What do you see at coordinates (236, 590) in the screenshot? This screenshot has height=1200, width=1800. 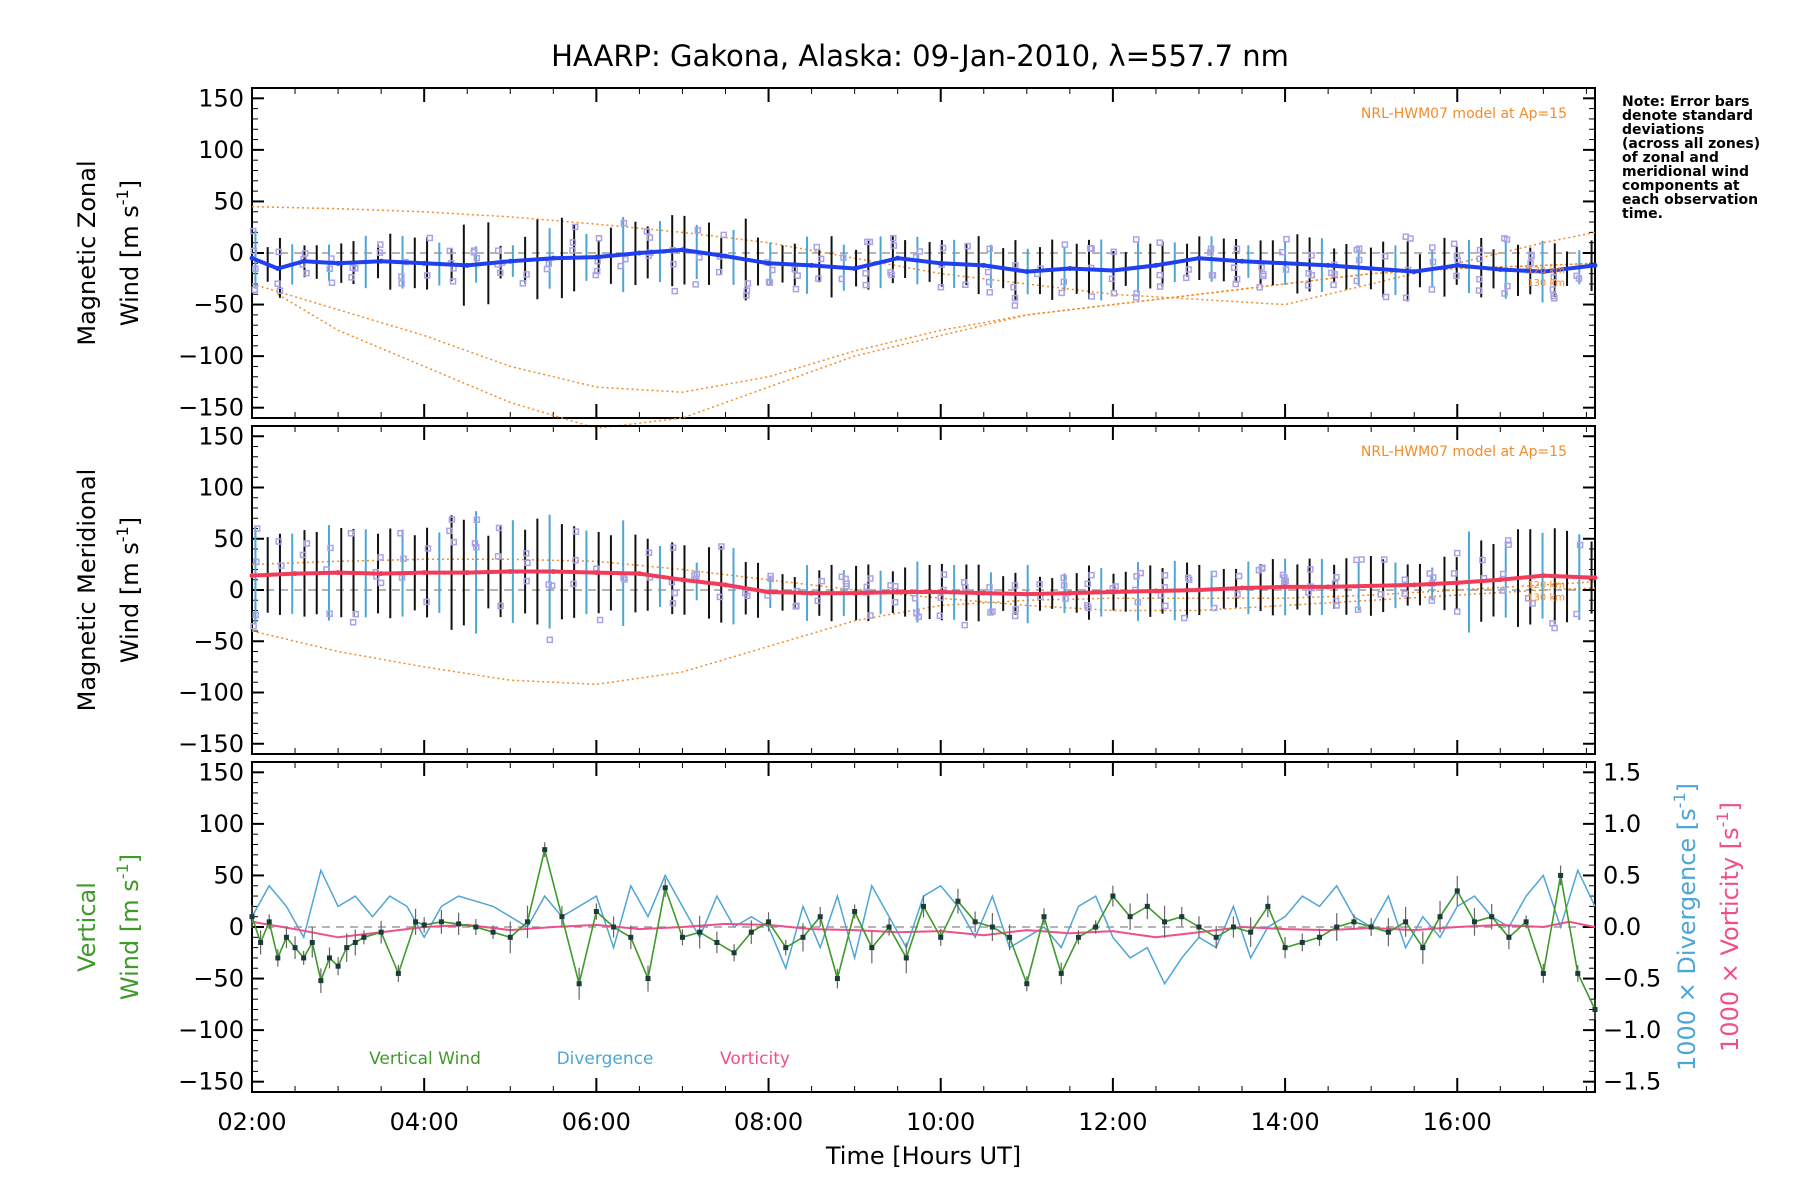 I see `y-tick-label: 0` at bounding box center [236, 590].